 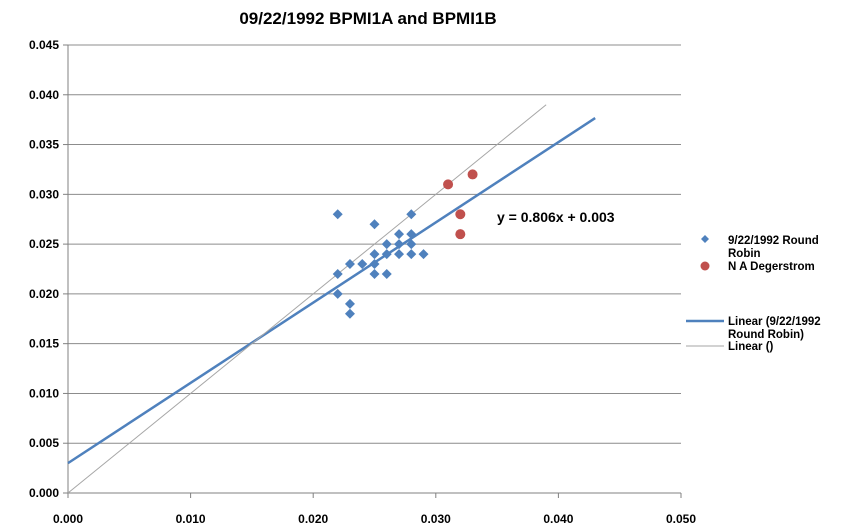 I want to click on data-points, so click(x=405, y=244).